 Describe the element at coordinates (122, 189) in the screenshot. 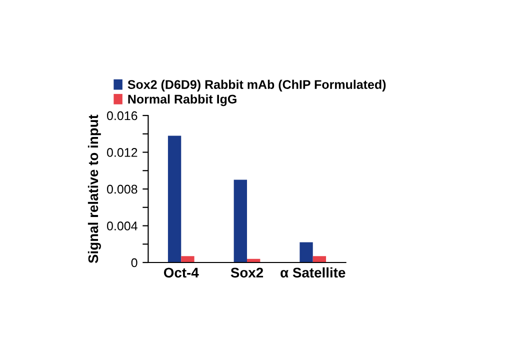

I see `y-tick-label: 0.008` at that location.